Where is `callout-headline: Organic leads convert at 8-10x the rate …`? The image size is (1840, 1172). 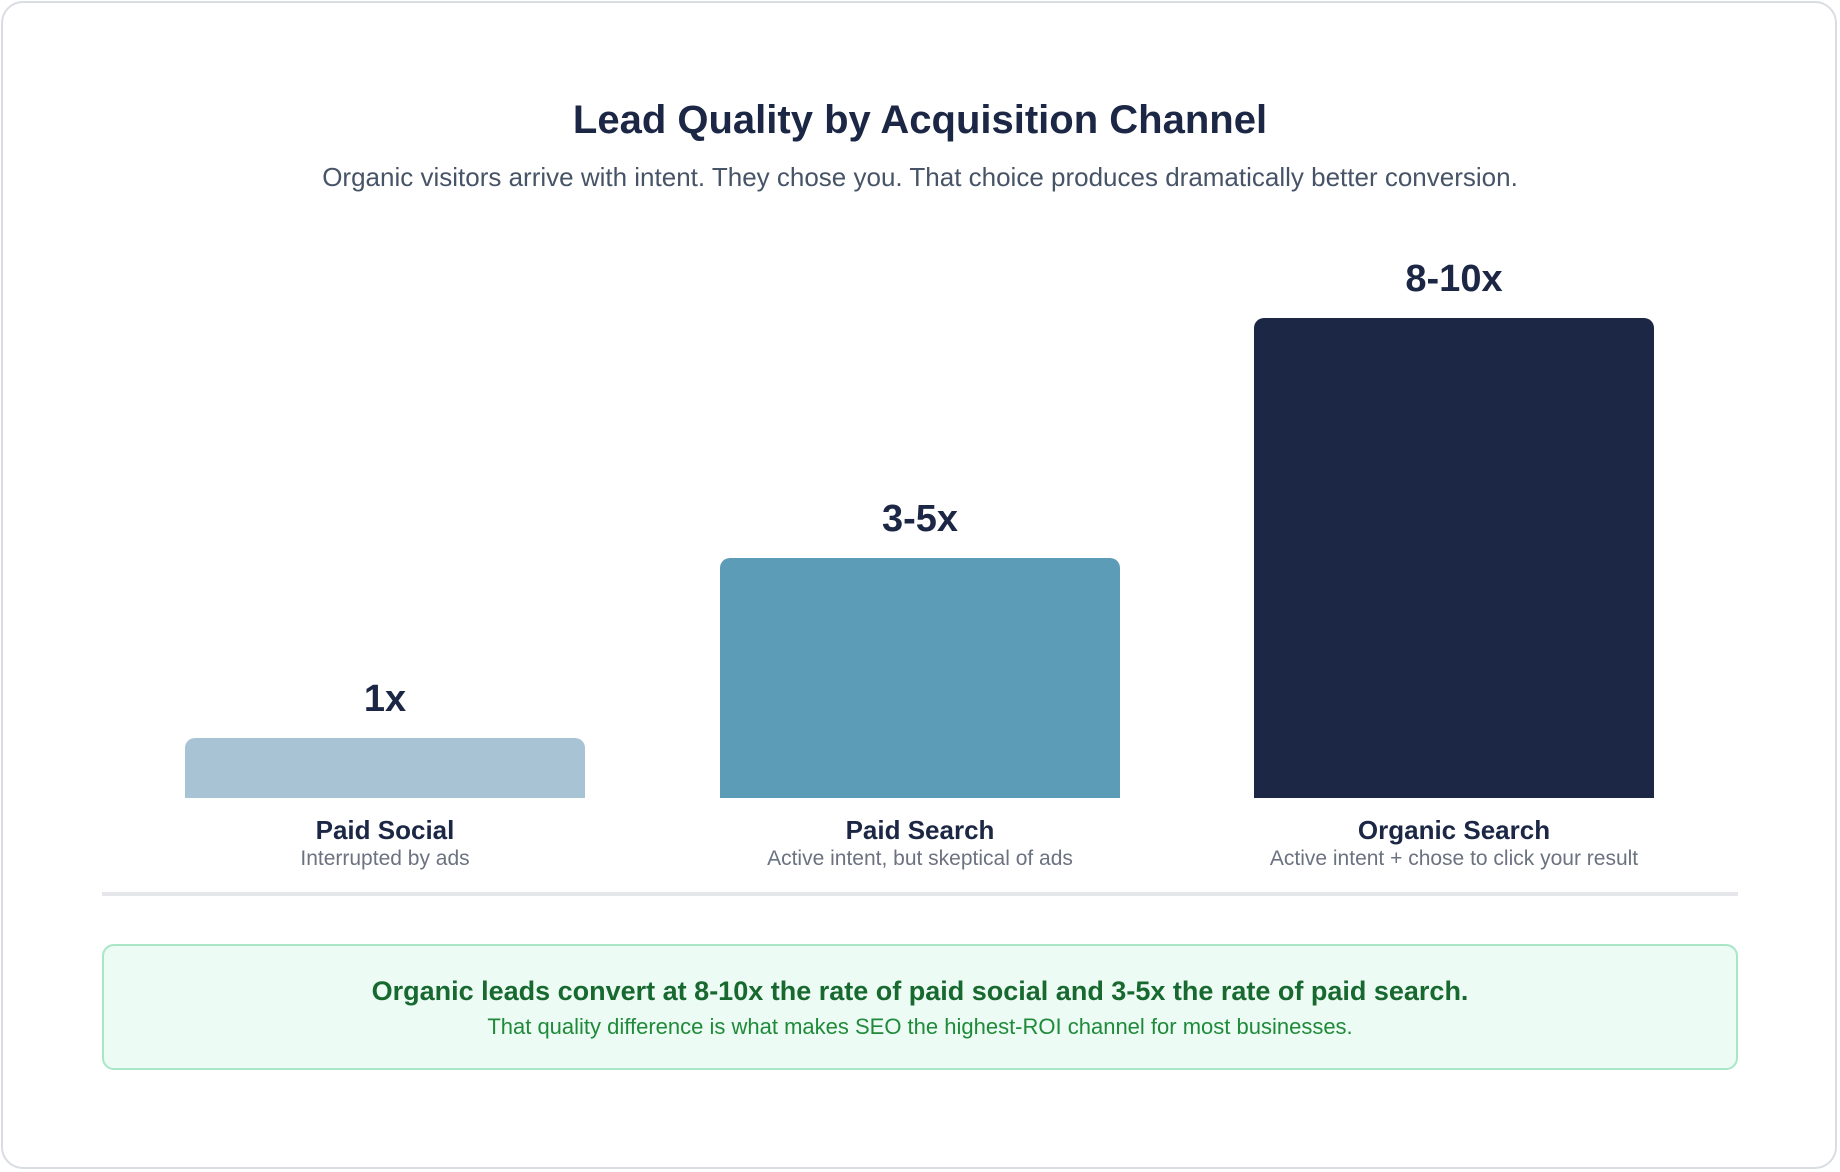 callout-headline: Organic leads convert at 8-10x the rate … is located at coordinates (920, 991).